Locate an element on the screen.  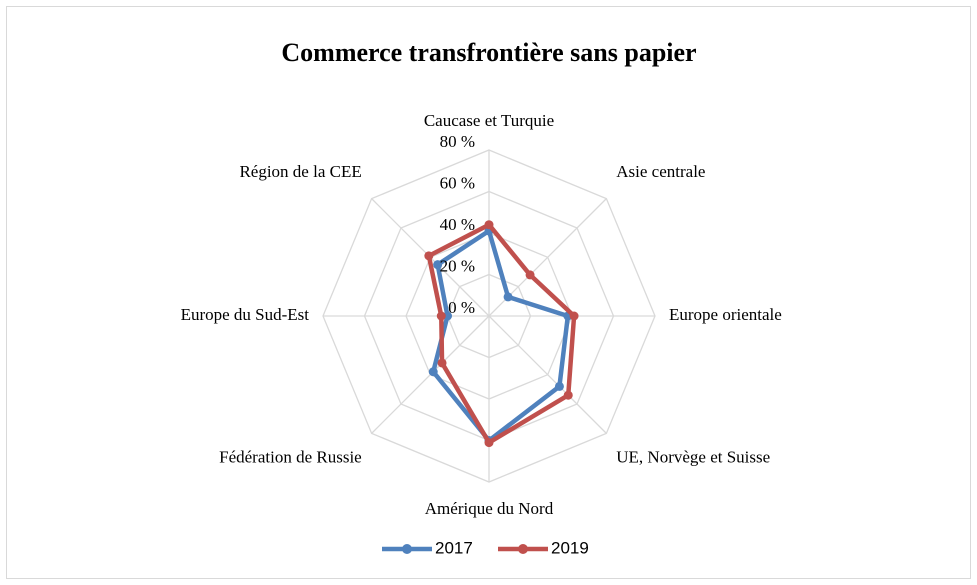
category-label: Europe du Sud-Est is located at coordinates (245, 314).